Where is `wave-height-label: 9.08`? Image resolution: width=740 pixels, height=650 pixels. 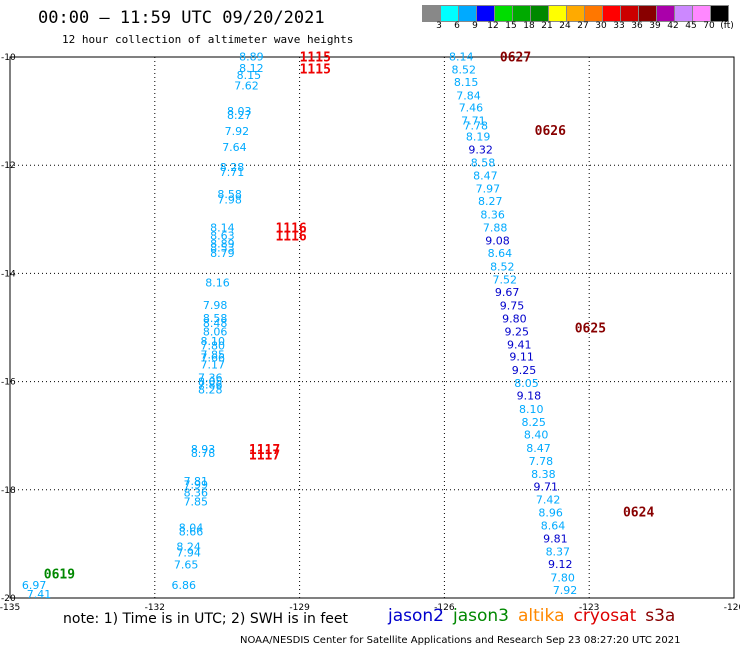
wave-height-label: 9.08 is located at coordinates (497, 240).